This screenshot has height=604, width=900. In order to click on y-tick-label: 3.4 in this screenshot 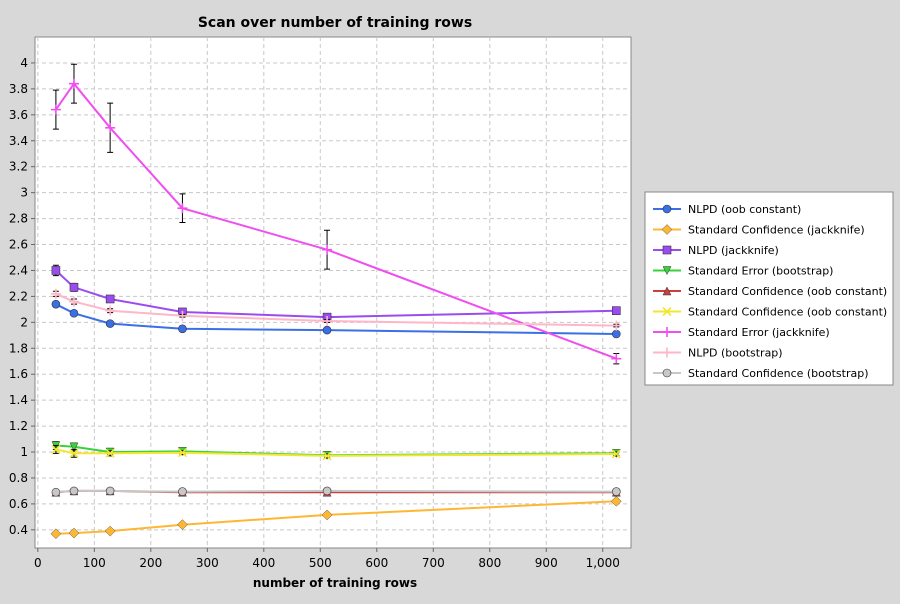, I will do `click(18, 141)`.